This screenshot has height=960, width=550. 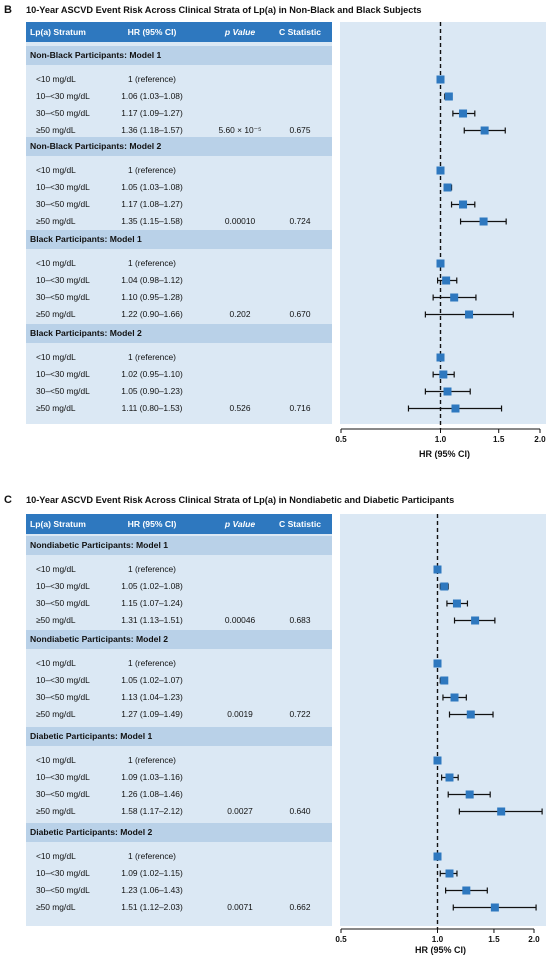 I want to click on group-header: Non-Black Participants: Model 2, so click(x=179, y=146).